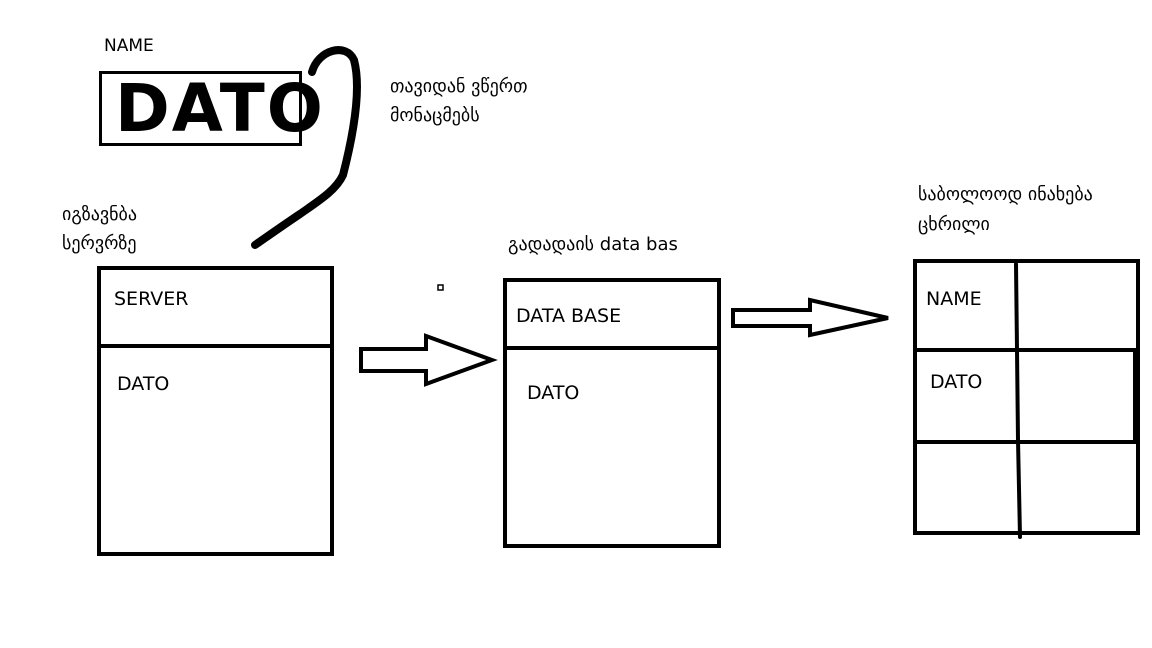 Image resolution: width=1152 pixels, height=648 pixels. What do you see at coordinates (954, 299) in the screenshot?
I see `table-cell-r1c1: NAME` at bounding box center [954, 299].